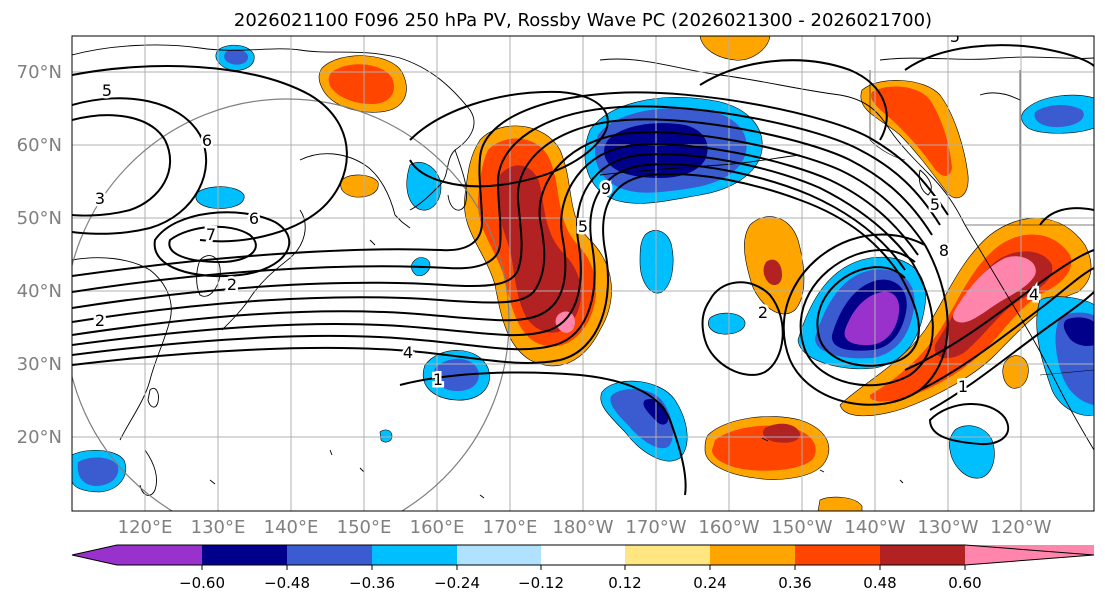 The image size is (1105, 604). I want to click on coast-kamchatka, so click(457, 180).